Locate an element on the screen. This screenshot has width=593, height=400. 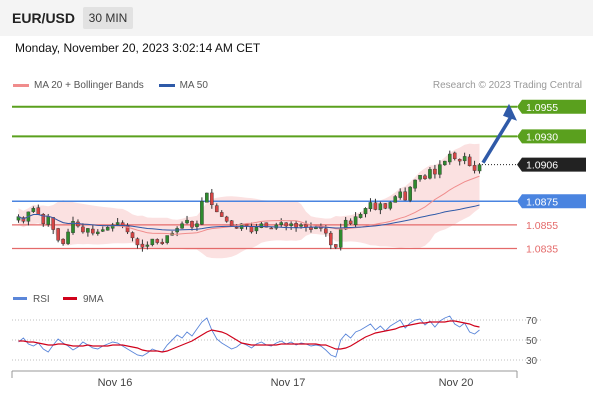
legend-swatch-ma50 is located at coordinates (166, 85).